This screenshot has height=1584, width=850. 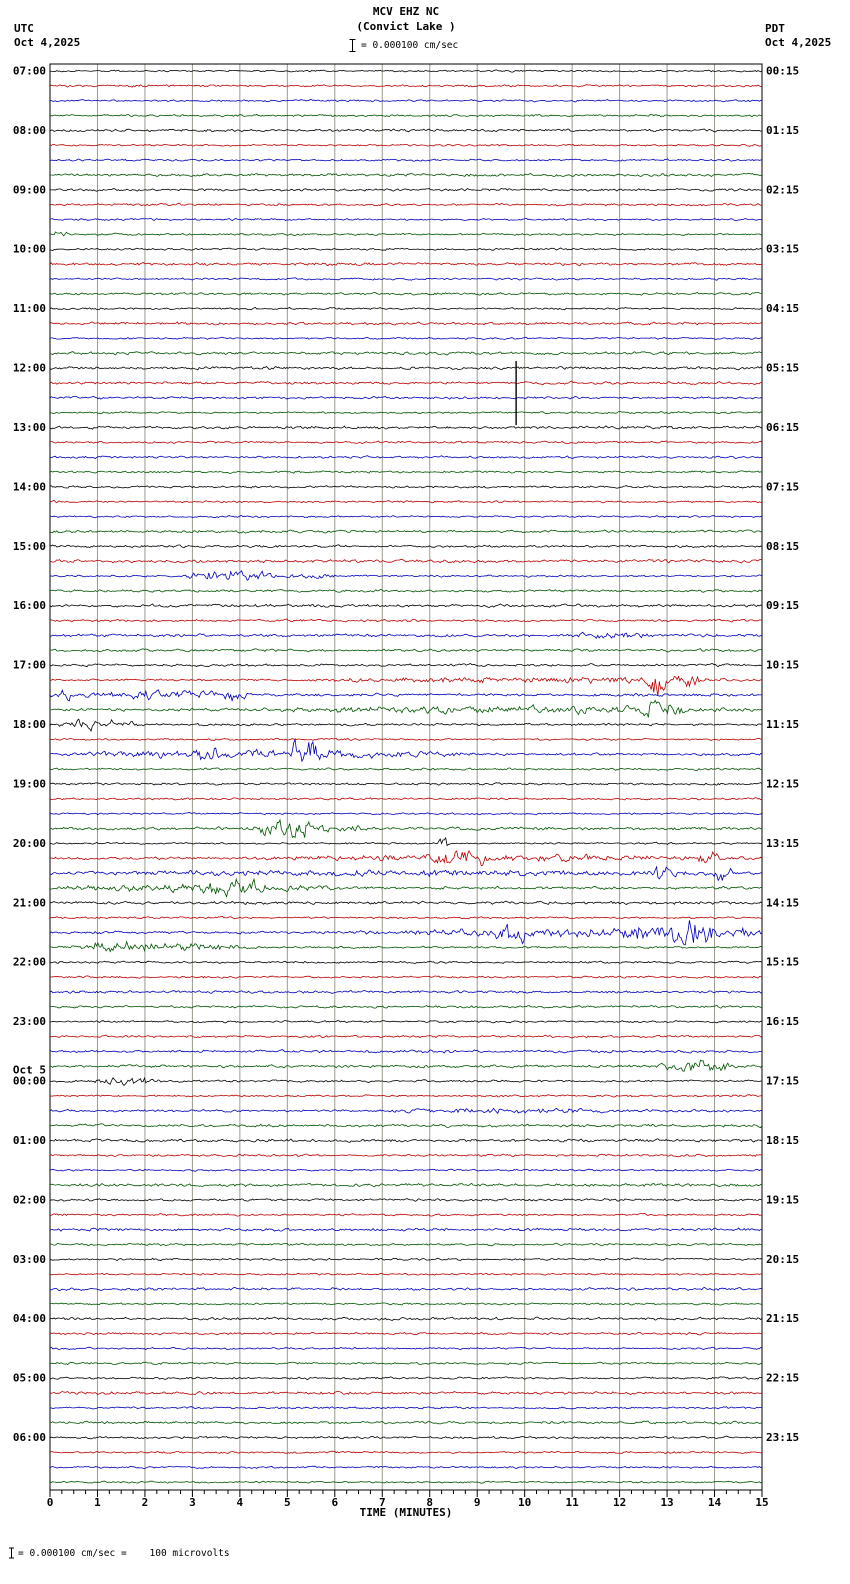 I want to click on pdt-hour-label: 02:15, so click(x=782, y=189).